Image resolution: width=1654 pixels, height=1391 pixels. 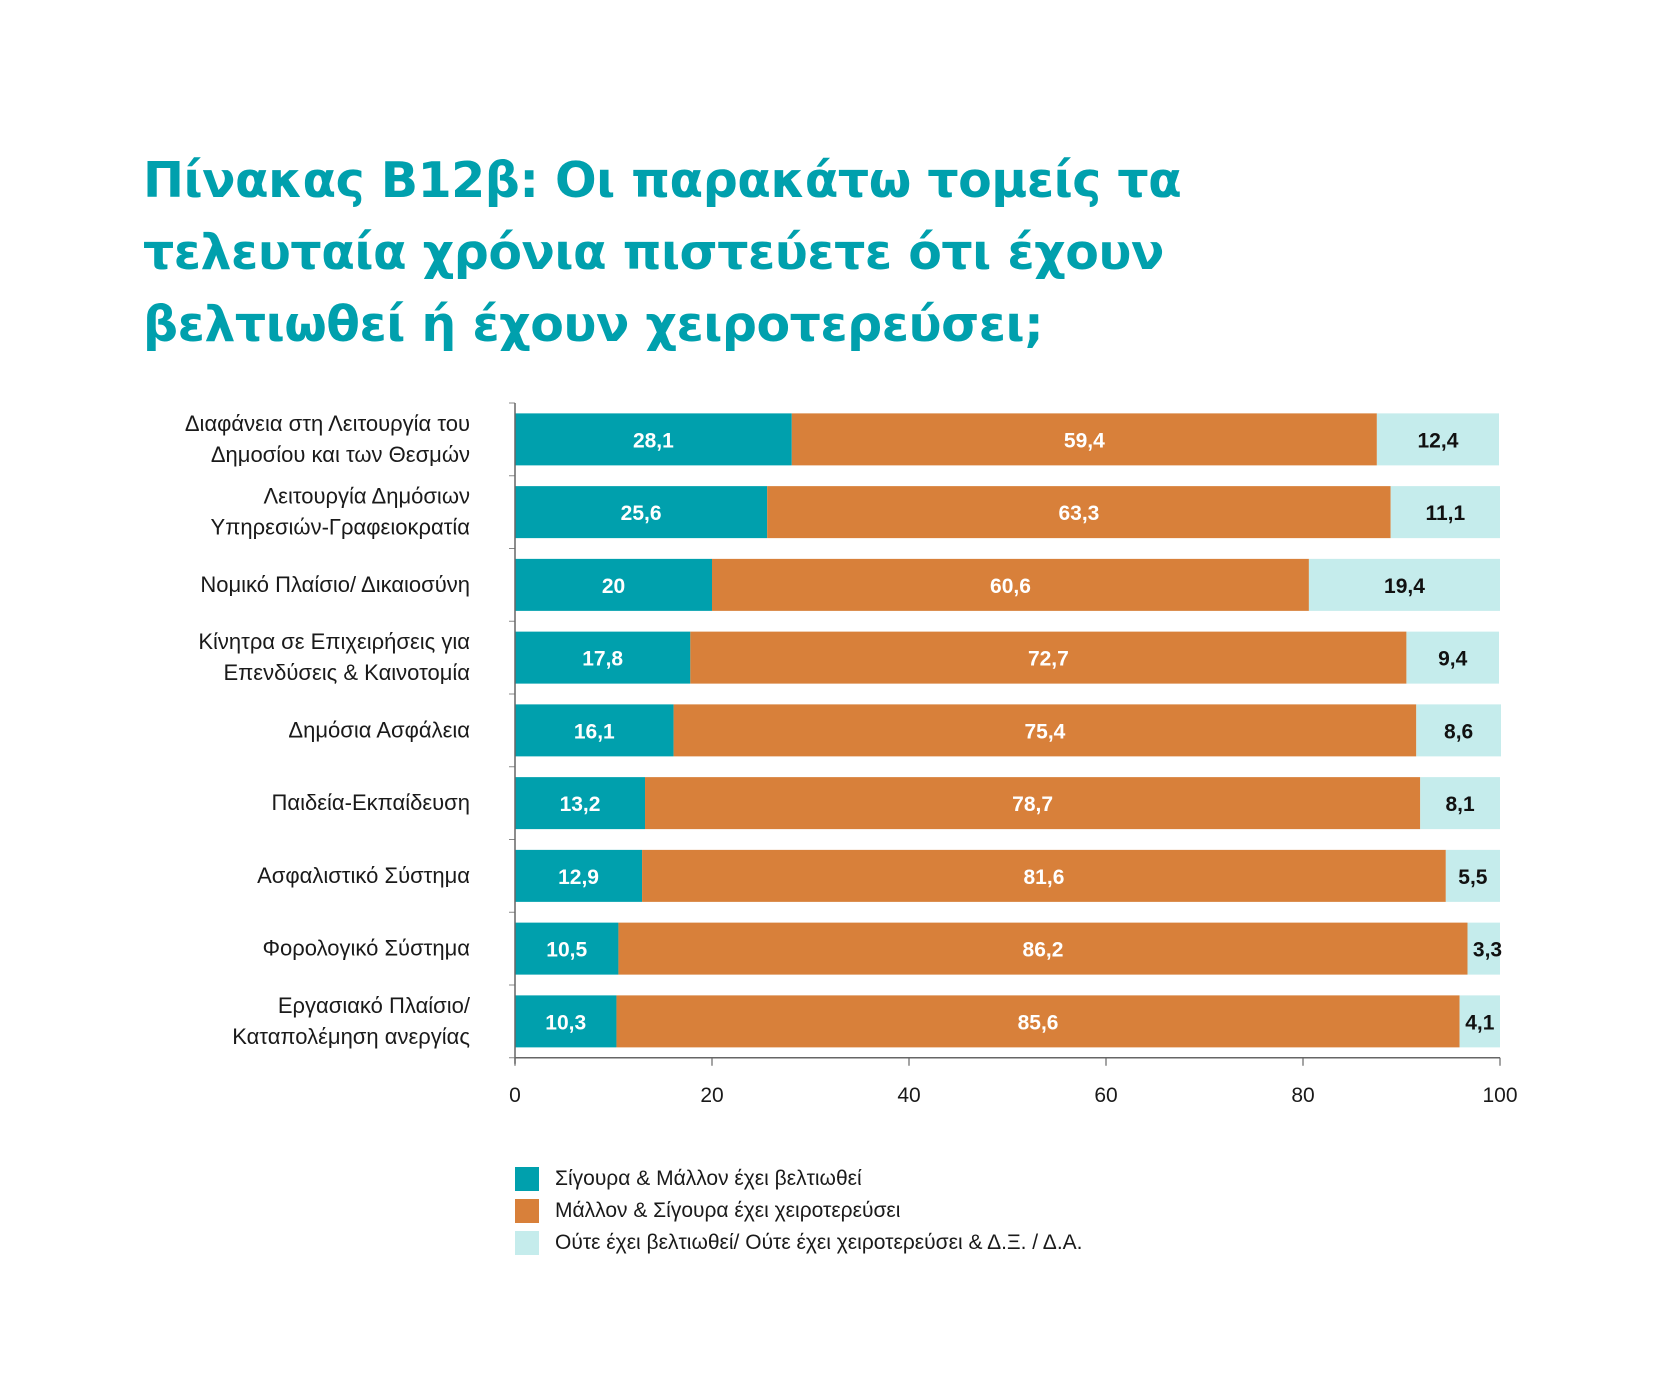 What do you see at coordinates (527, 1243) in the screenshot?
I see `legend-swatch-neither` at bounding box center [527, 1243].